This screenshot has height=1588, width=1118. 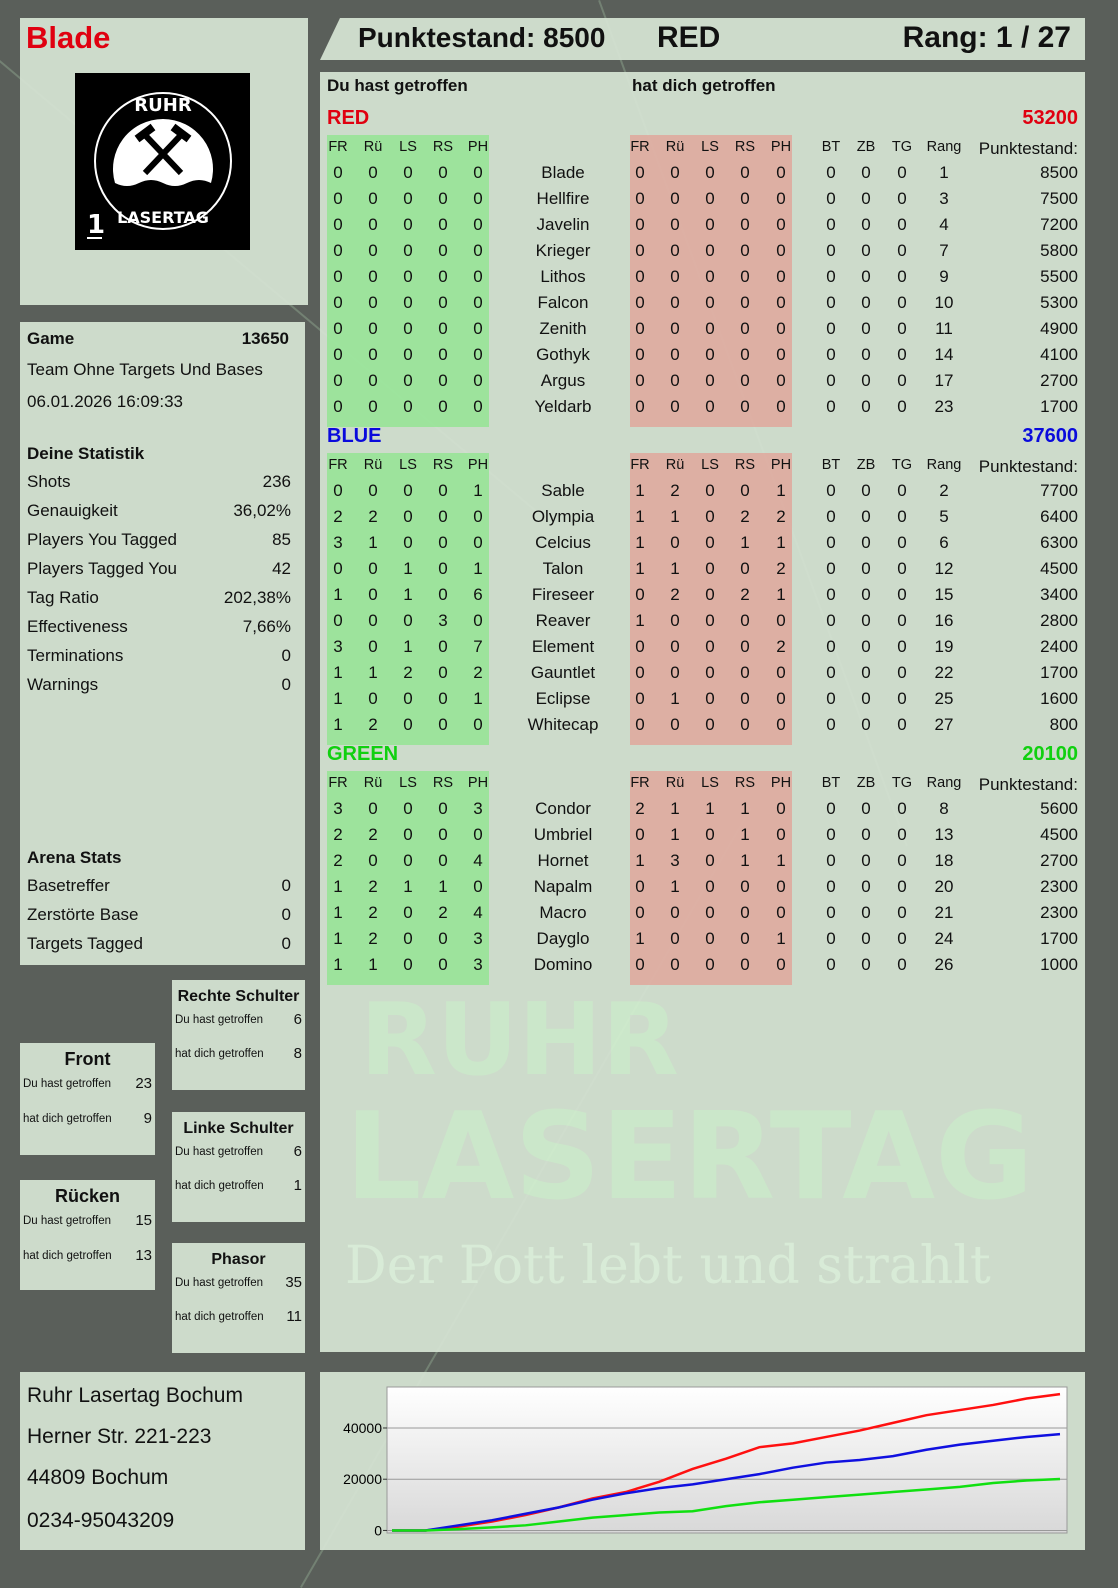 I want to click on player-name: Olympia, so click(x=563, y=516).